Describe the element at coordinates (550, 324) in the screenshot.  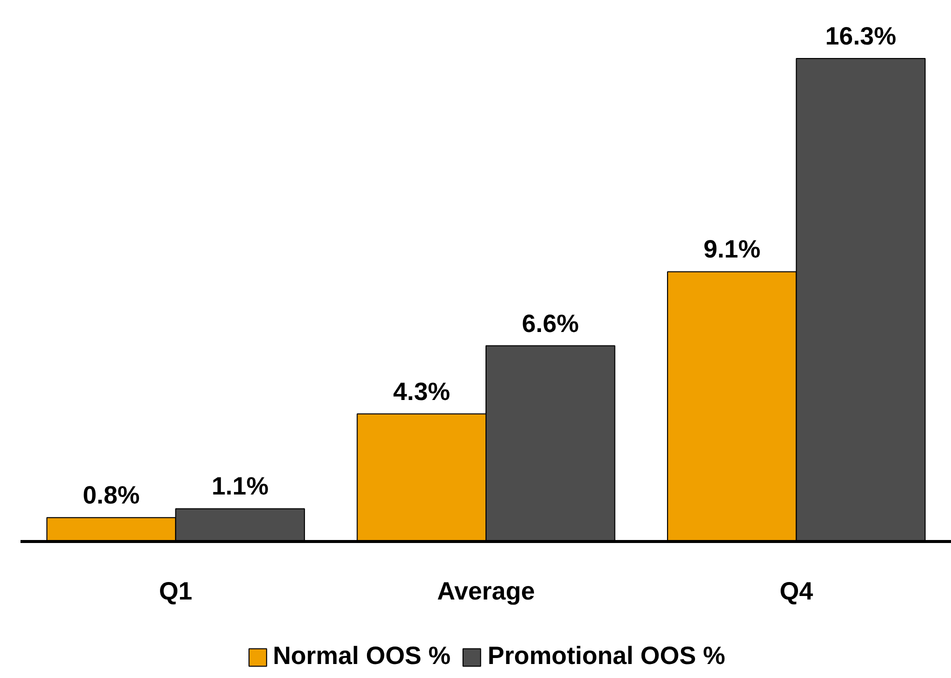
I see `data-label: 6.6%` at that location.